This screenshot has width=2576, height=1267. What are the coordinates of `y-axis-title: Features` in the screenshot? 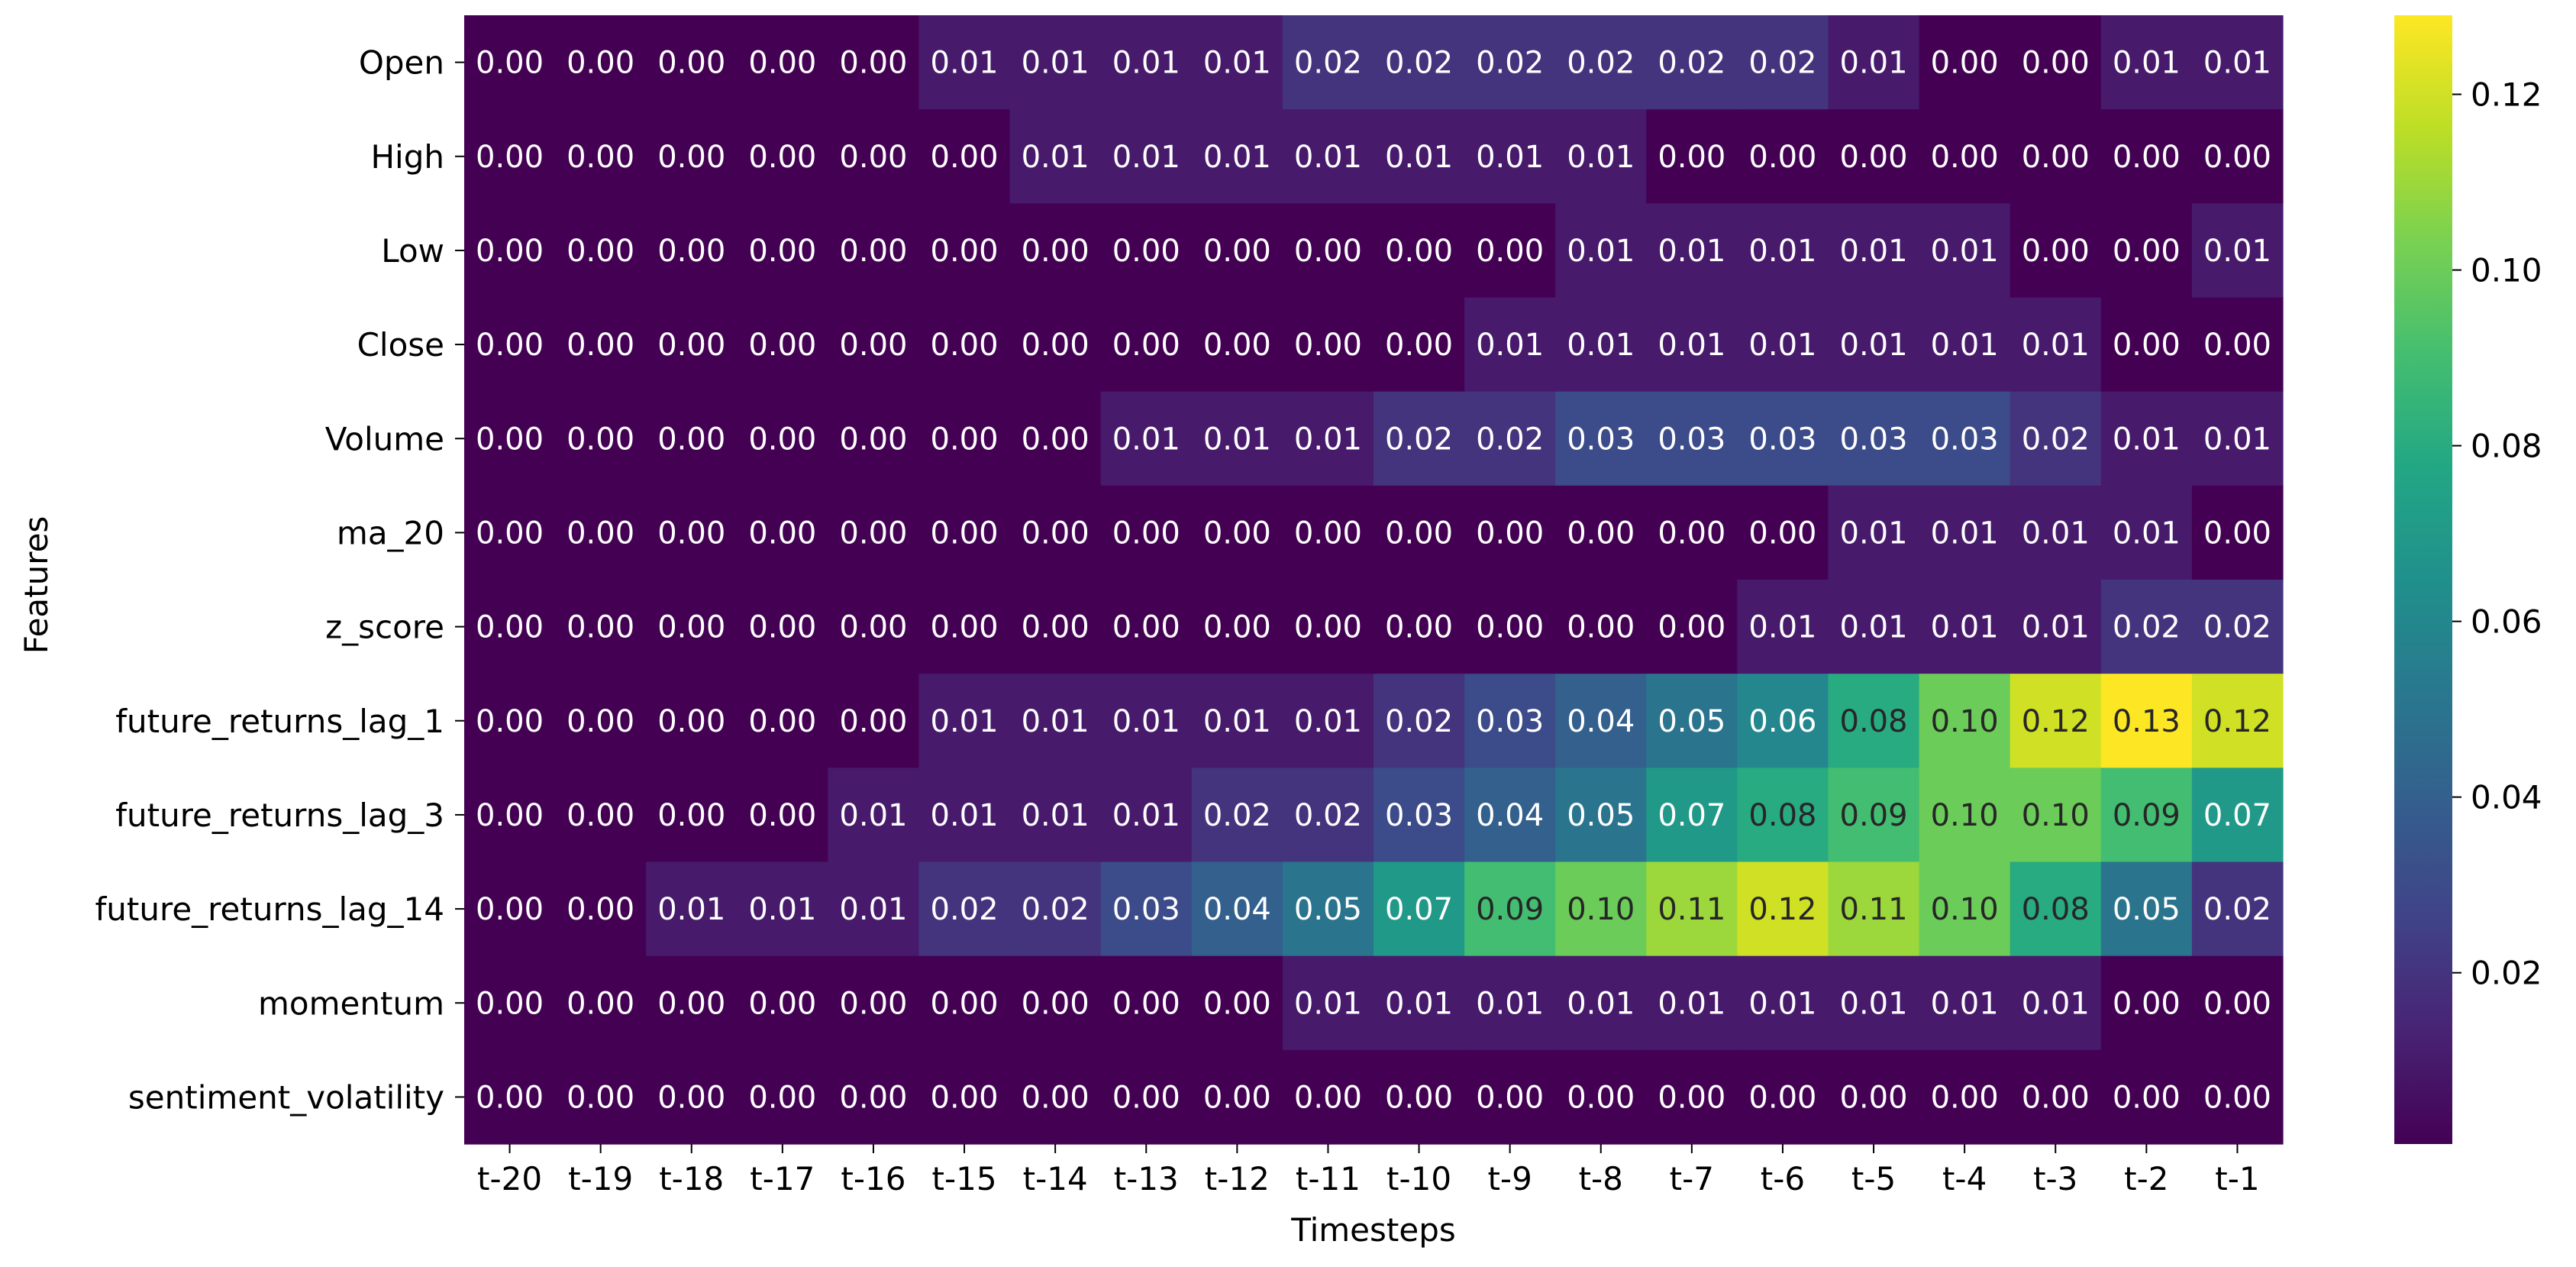 It's located at (36, 585).